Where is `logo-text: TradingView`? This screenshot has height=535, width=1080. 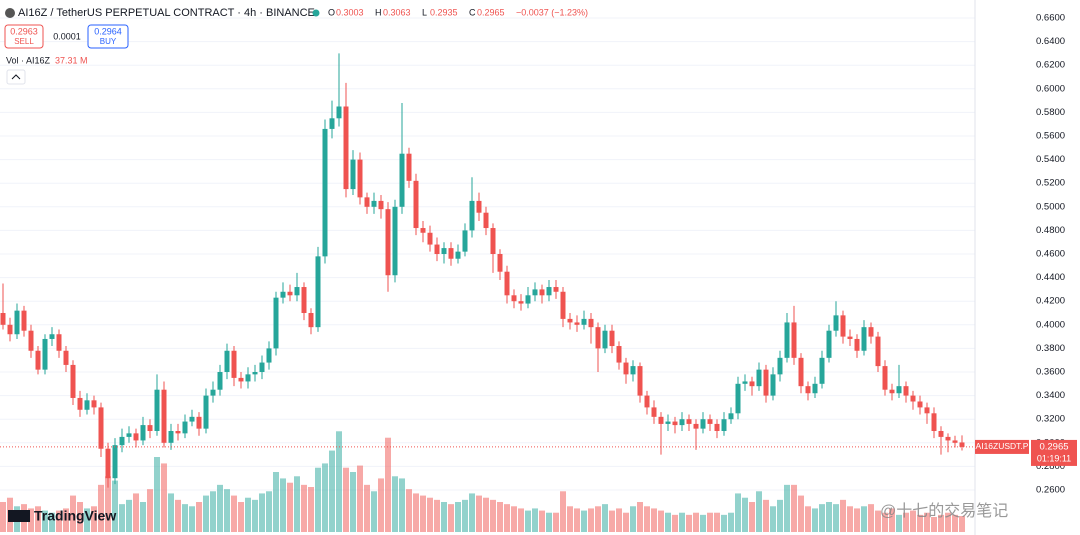 logo-text: TradingView is located at coordinates (75, 516).